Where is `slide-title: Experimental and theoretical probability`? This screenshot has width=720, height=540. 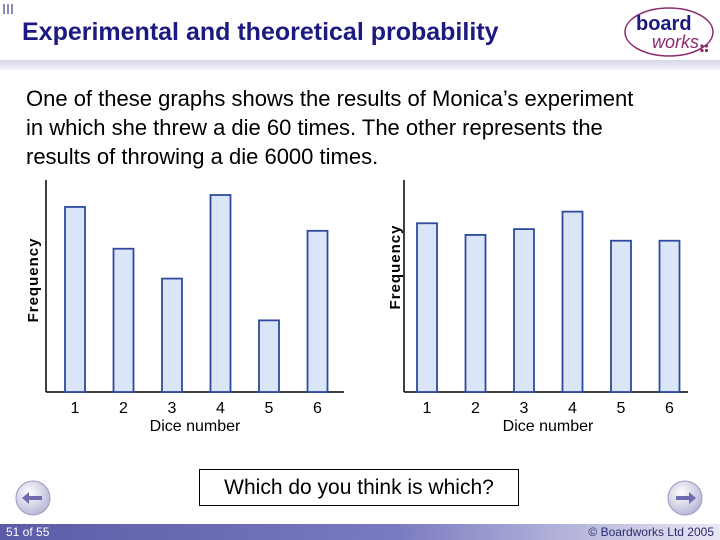
slide-title: Experimental and theoretical probability is located at coordinates (260, 32).